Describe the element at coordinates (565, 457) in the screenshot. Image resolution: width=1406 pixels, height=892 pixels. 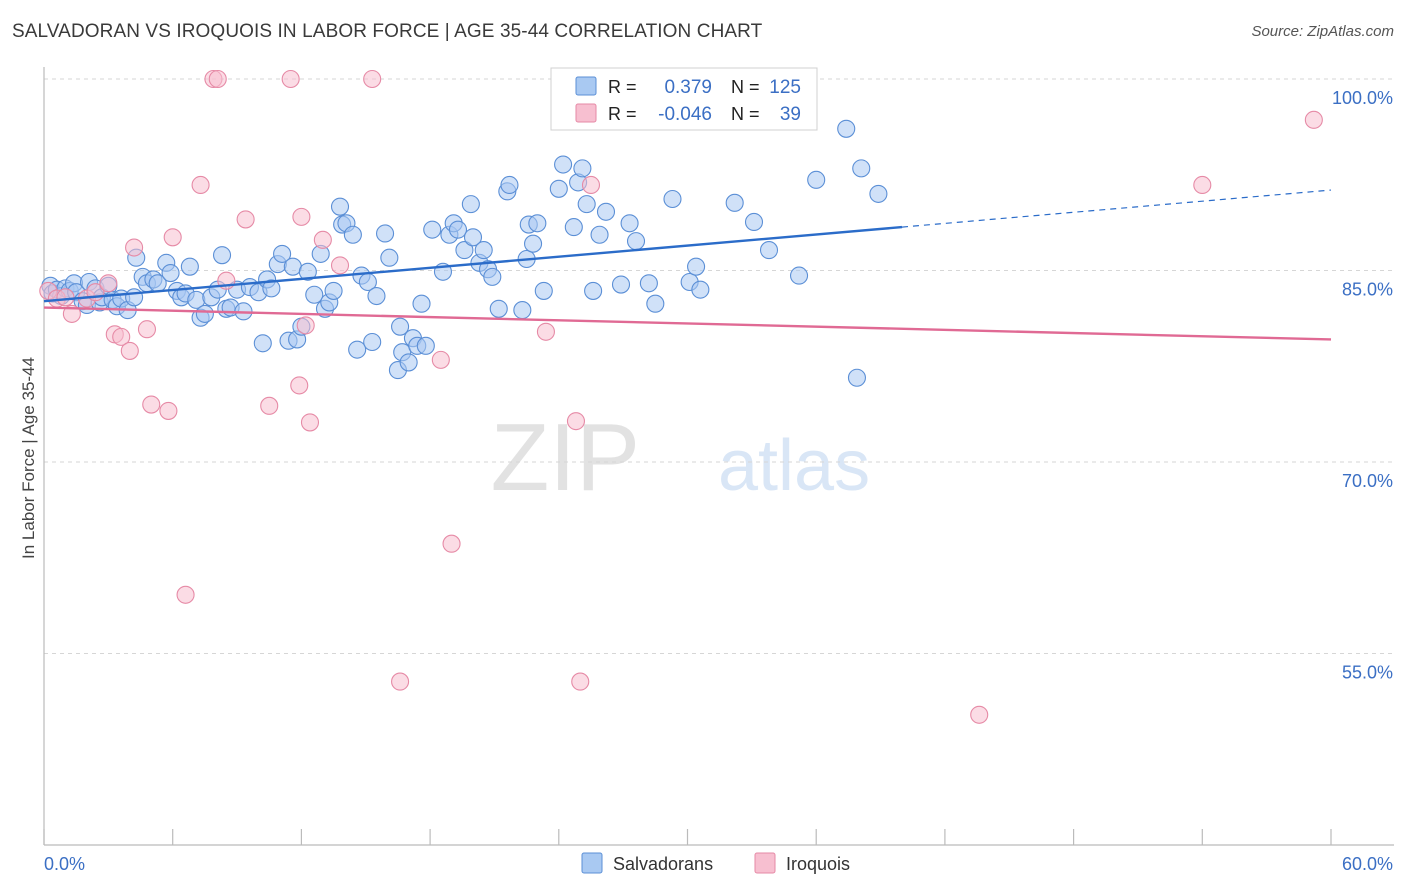
I see `watermark-zip: ZIP` at that location.